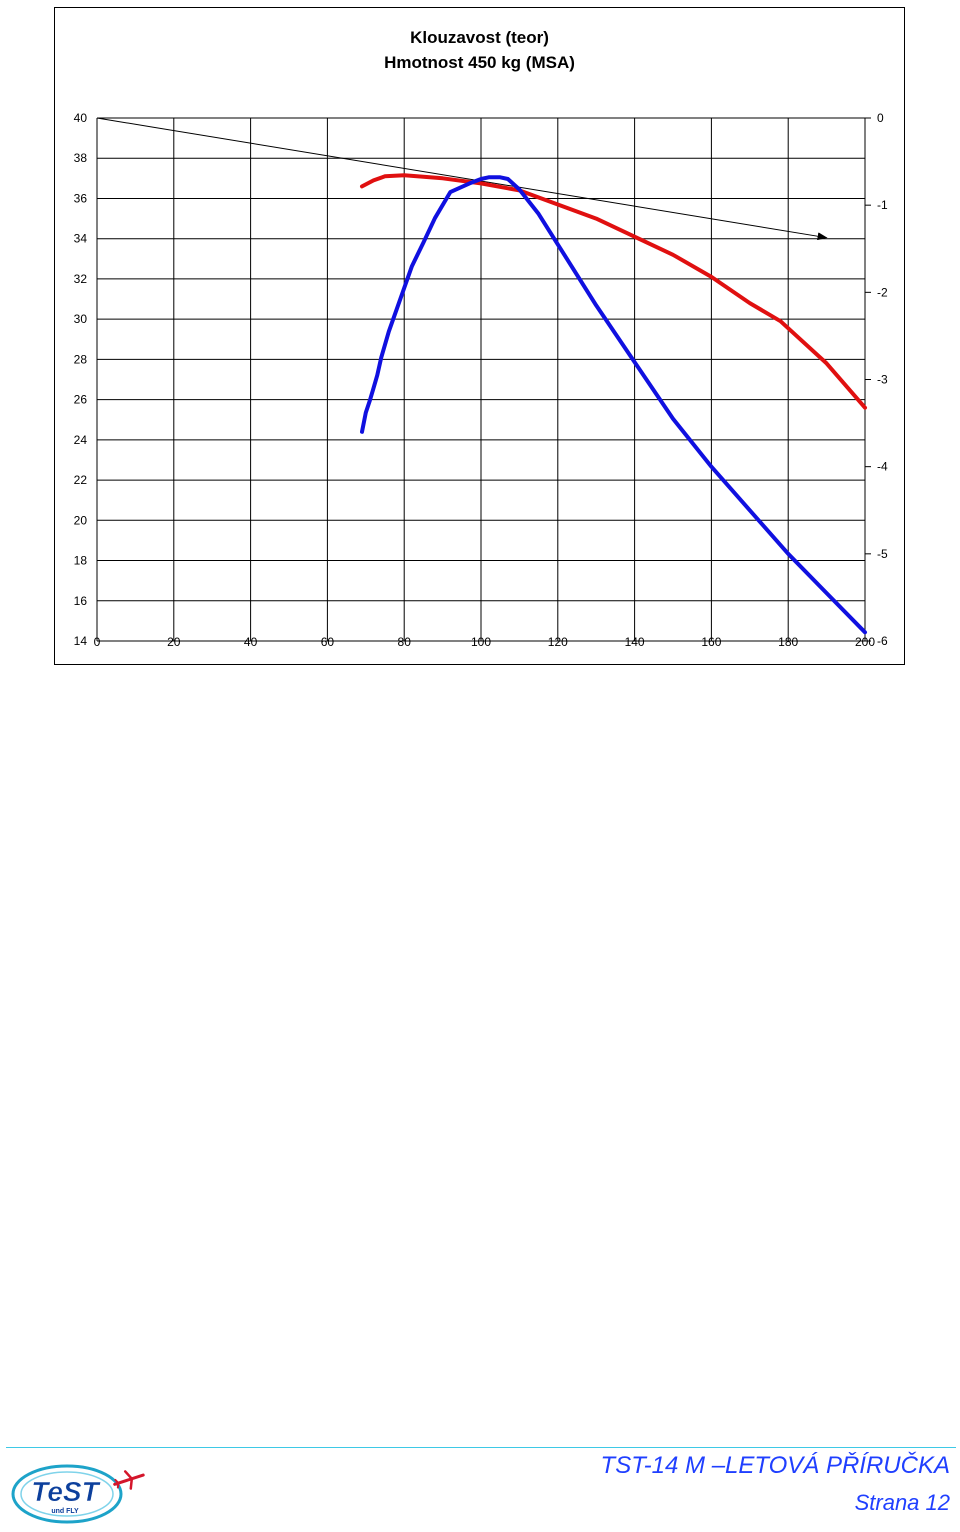 Image resolution: width=960 pixels, height=1532 pixels. What do you see at coordinates (129, 1480) in the screenshot?
I see `airplane-icon` at bounding box center [129, 1480].